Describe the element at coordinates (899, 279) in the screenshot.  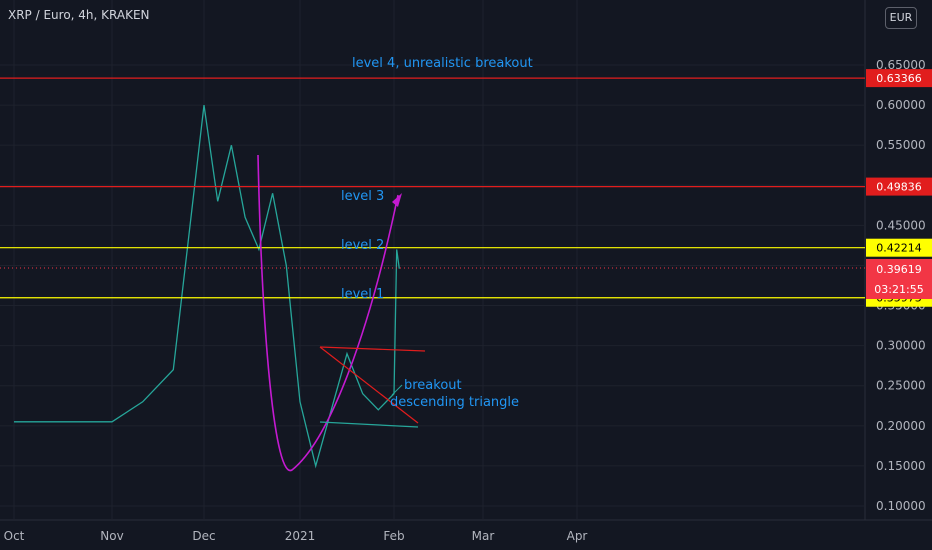
I see `current-price-tag` at that location.